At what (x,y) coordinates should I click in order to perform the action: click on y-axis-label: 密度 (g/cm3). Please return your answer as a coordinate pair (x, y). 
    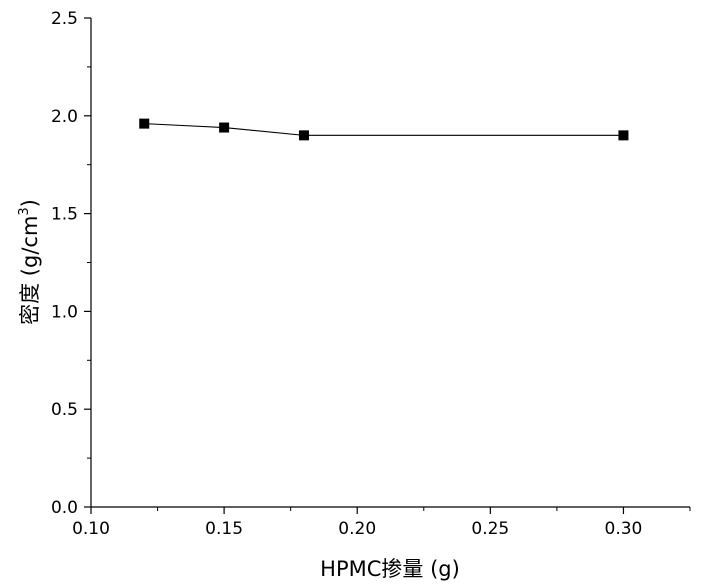
    Looking at the image, I should click on (29, 262).